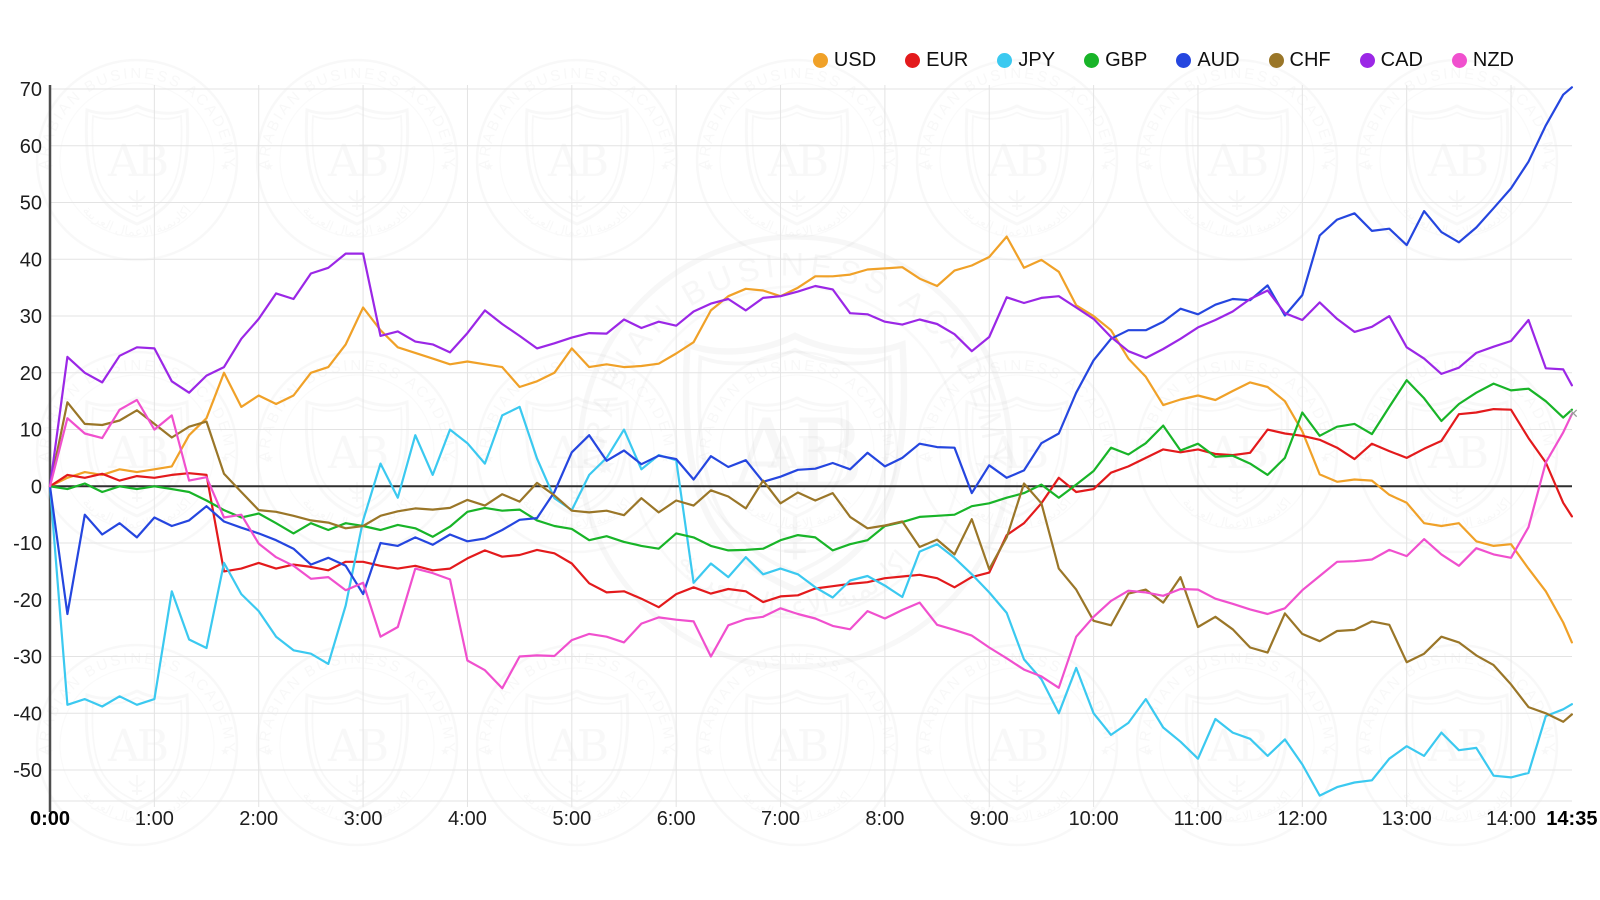 The width and height of the screenshot is (1600, 900). I want to click on legend-label: CAD, so click(1401, 60).